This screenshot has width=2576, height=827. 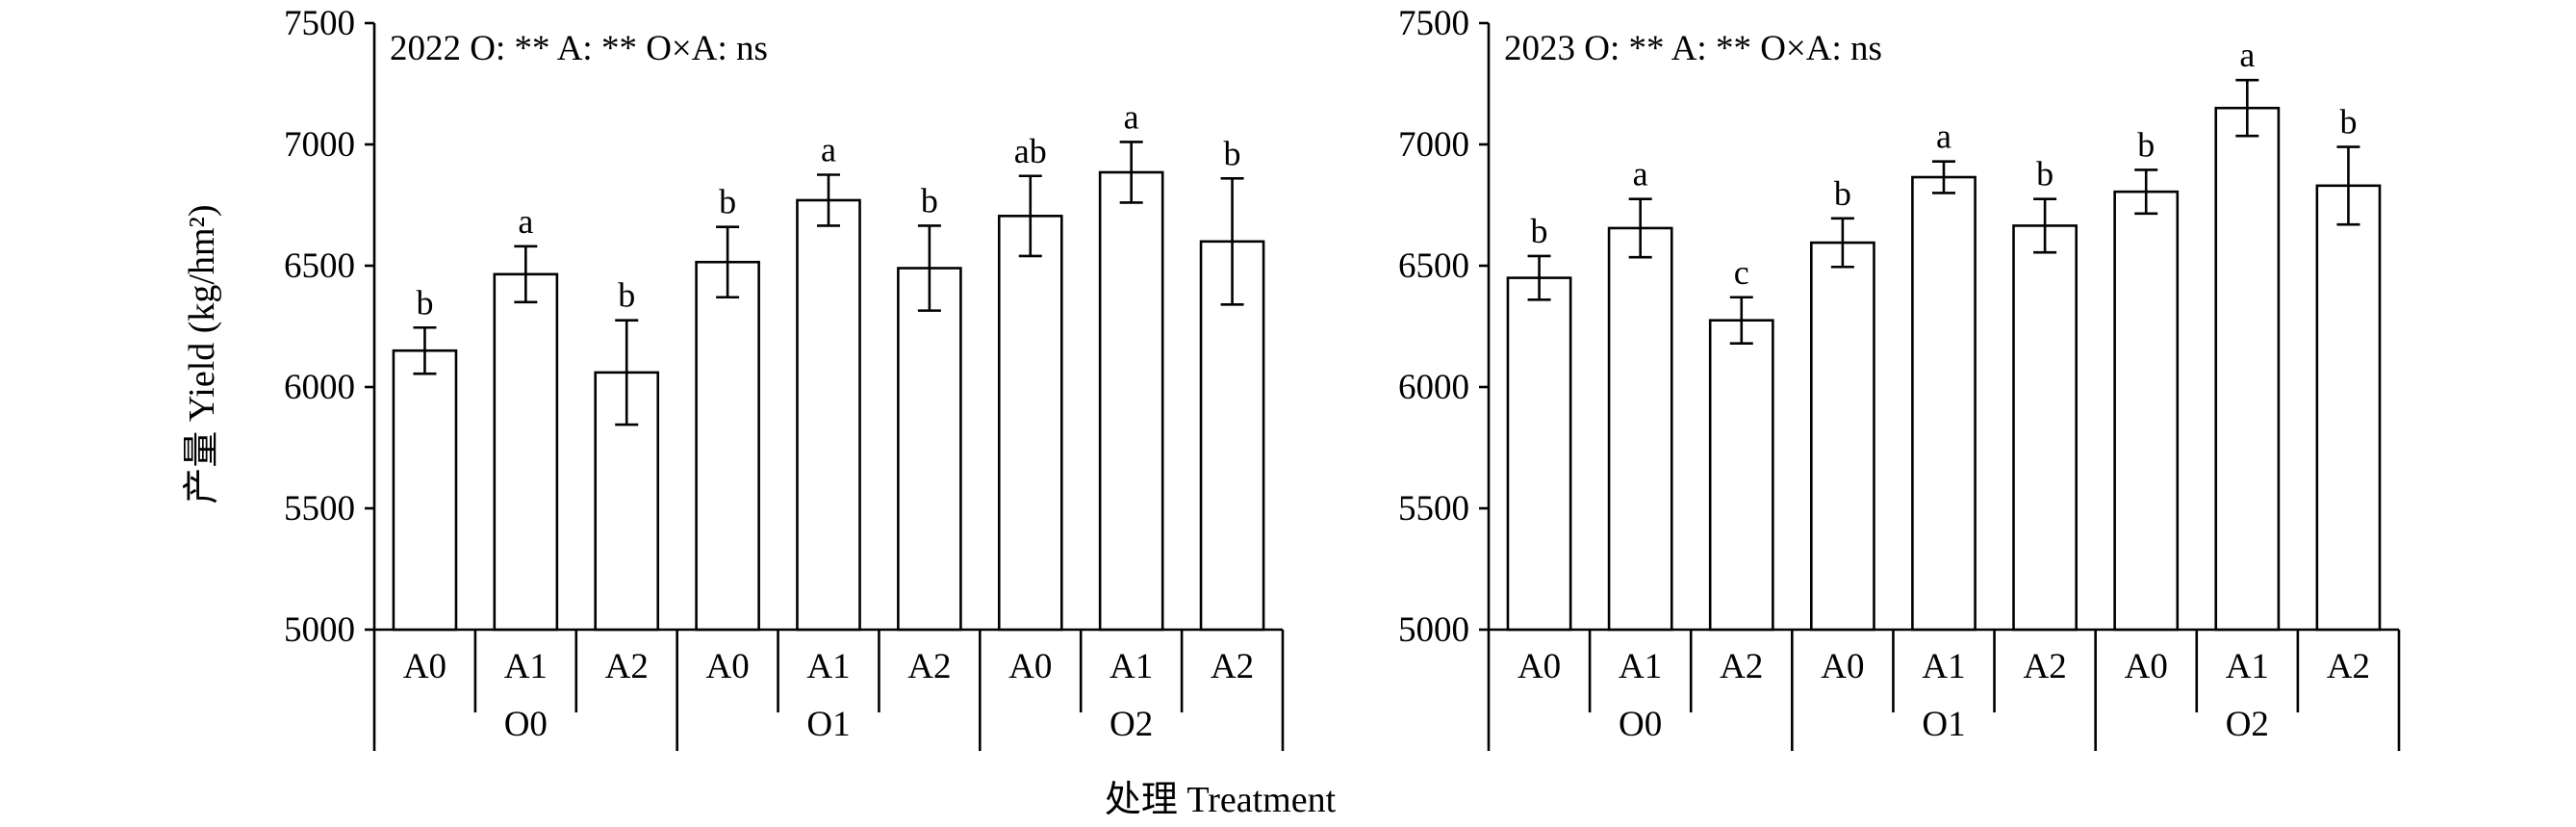 I want to click on significance-letter: c, so click(x=1741, y=272).